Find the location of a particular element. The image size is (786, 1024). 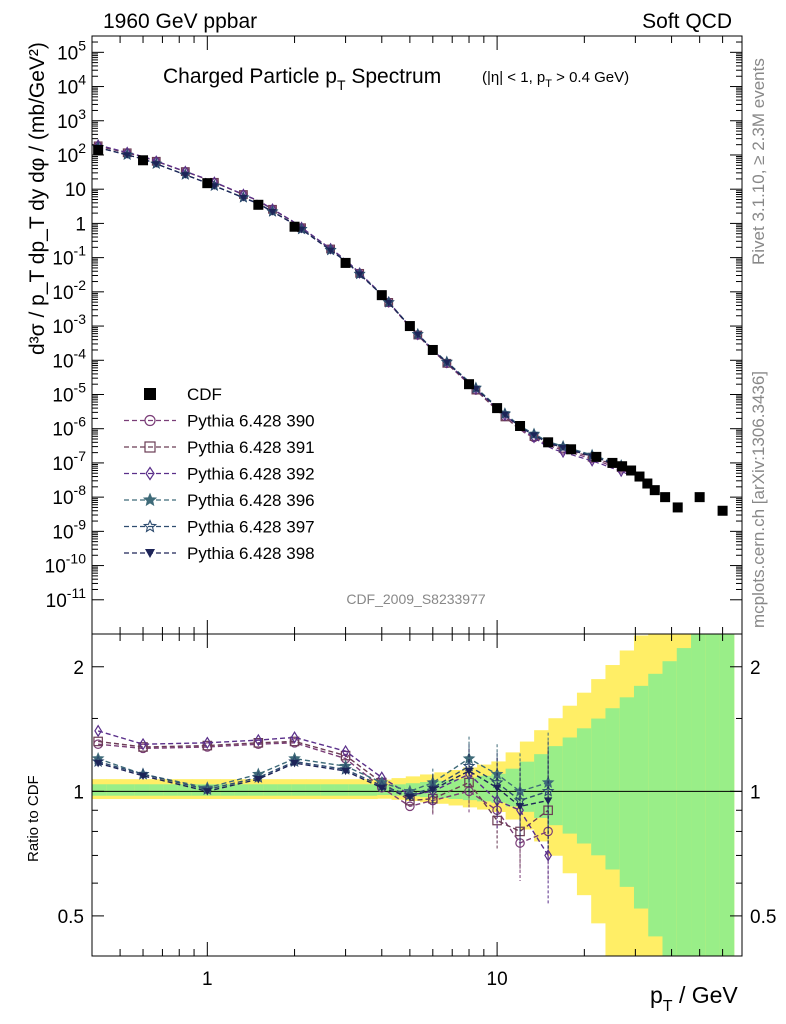

main-y-tick-label: 10⁻⁸ is located at coordinates (69, 495).